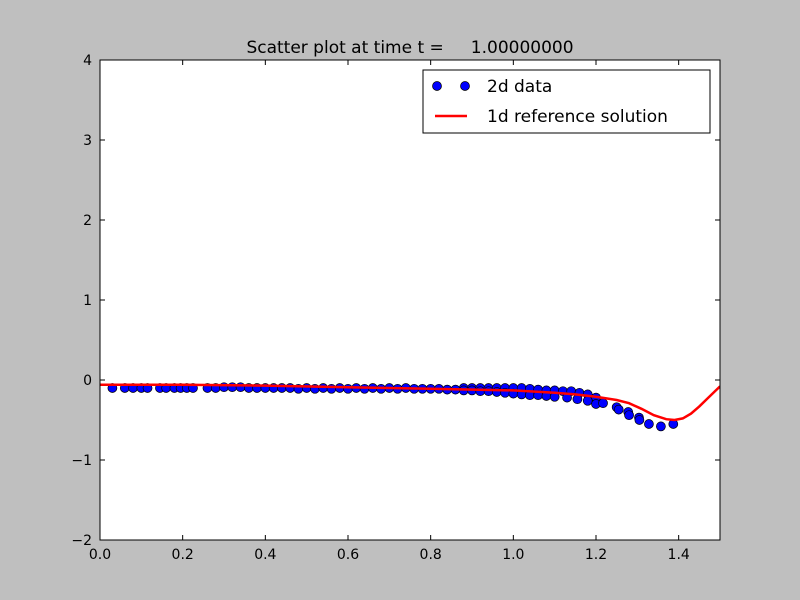 This screenshot has height=600, width=800. I want to click on legend-box, so click(566, 101).